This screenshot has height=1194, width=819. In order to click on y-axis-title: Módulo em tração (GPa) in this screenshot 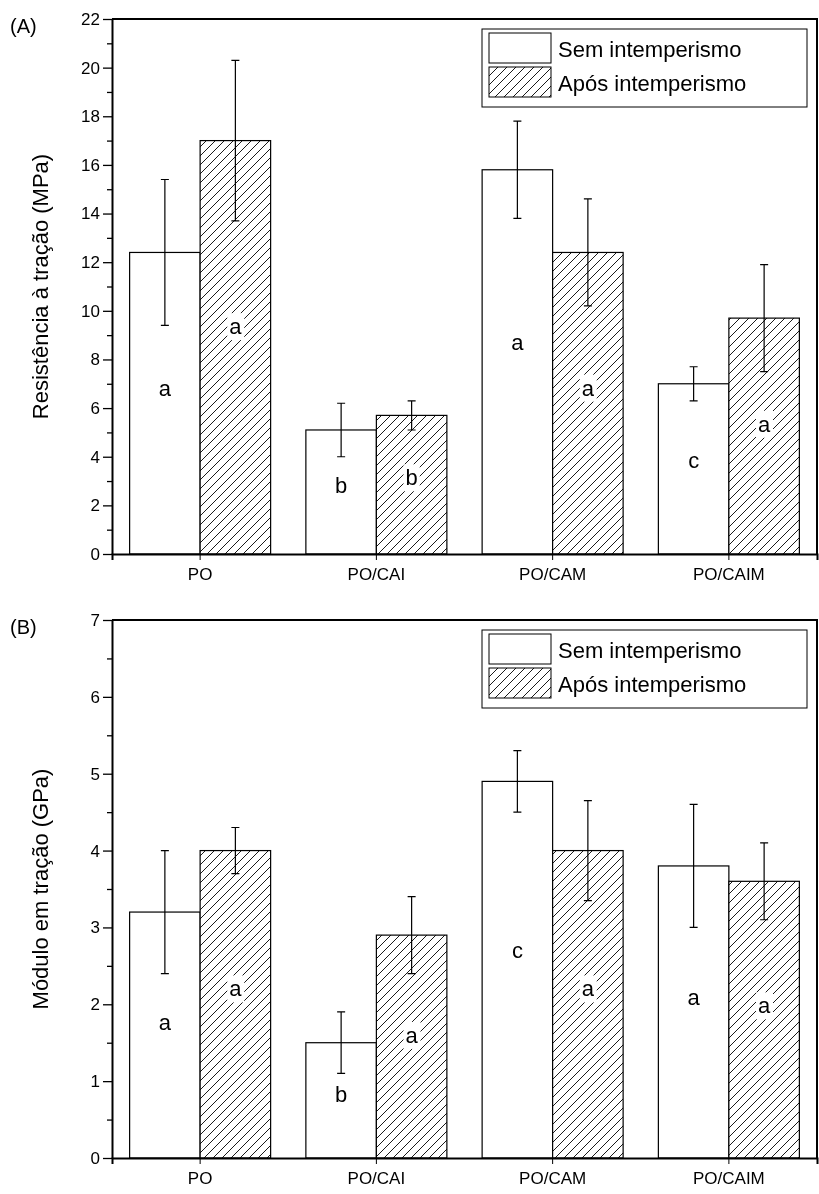, I will do `click(40, 889)`.